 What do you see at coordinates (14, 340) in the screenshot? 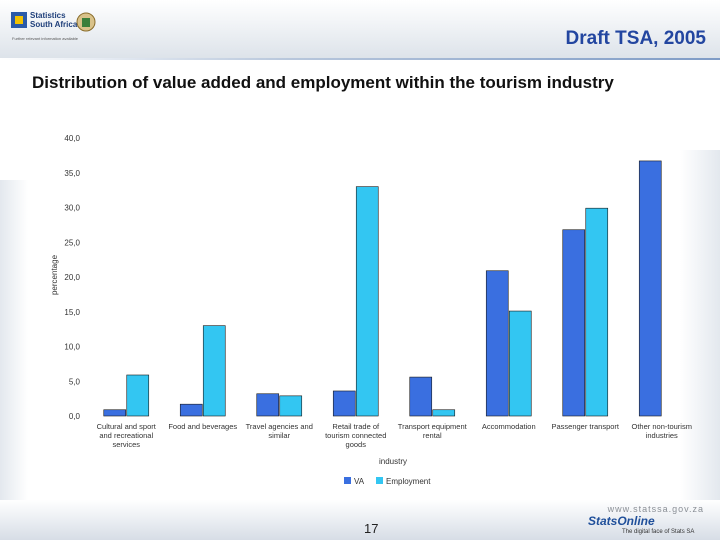
I see `left-shade` at bounding box center [14, 340].